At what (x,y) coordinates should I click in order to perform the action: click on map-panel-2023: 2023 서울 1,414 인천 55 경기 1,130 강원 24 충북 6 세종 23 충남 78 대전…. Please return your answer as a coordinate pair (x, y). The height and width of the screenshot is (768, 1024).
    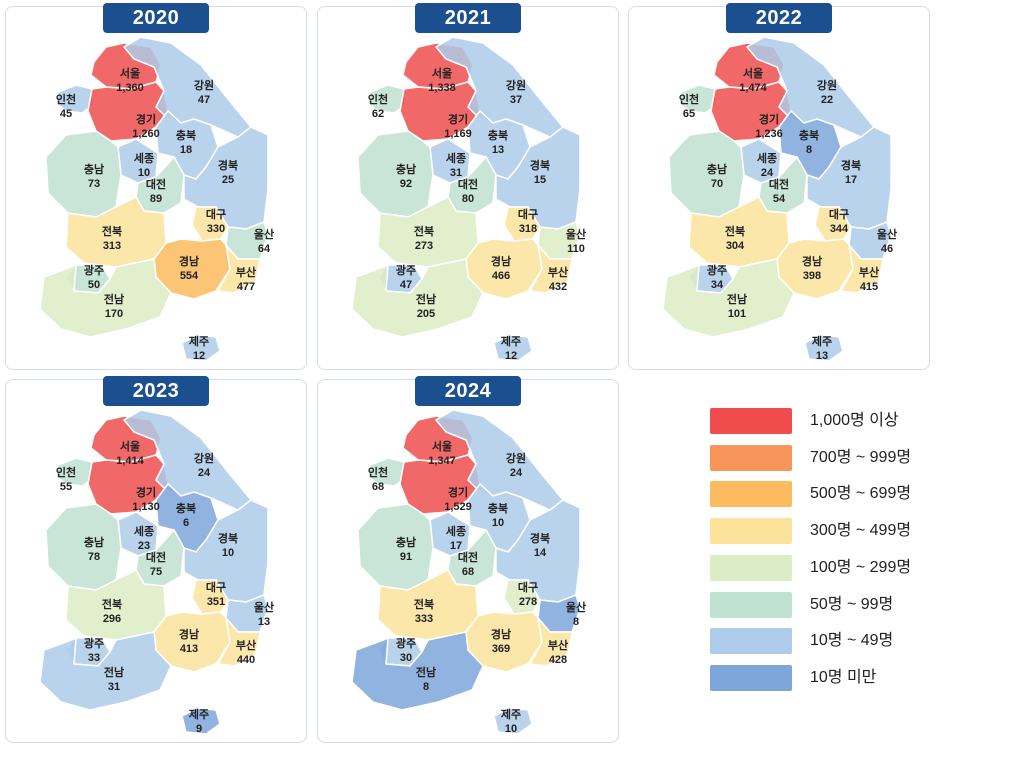
    Looking at the image, I should click on (156, 559).